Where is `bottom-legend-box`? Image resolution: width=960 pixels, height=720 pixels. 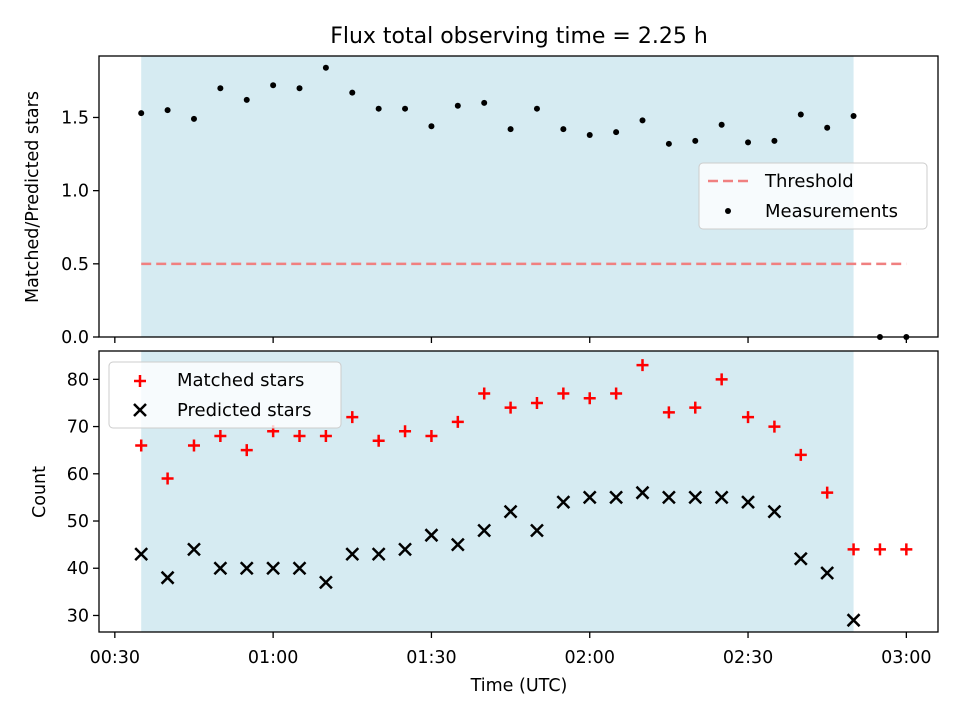 bottom-legend-box is located at coordinates (225, 395).